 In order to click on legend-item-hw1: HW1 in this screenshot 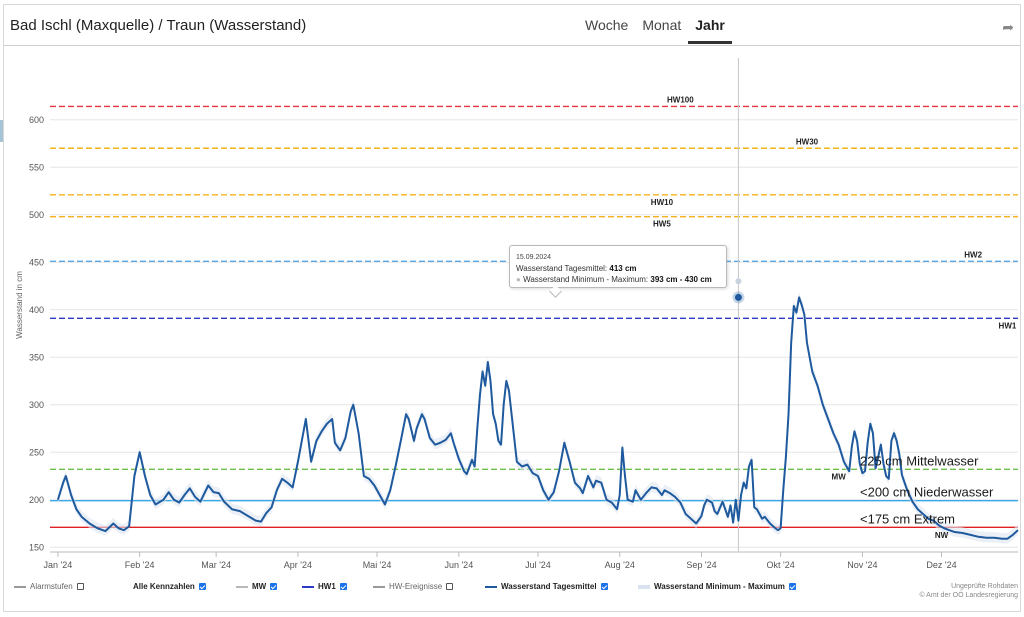, I will do `click(324, 586)`.